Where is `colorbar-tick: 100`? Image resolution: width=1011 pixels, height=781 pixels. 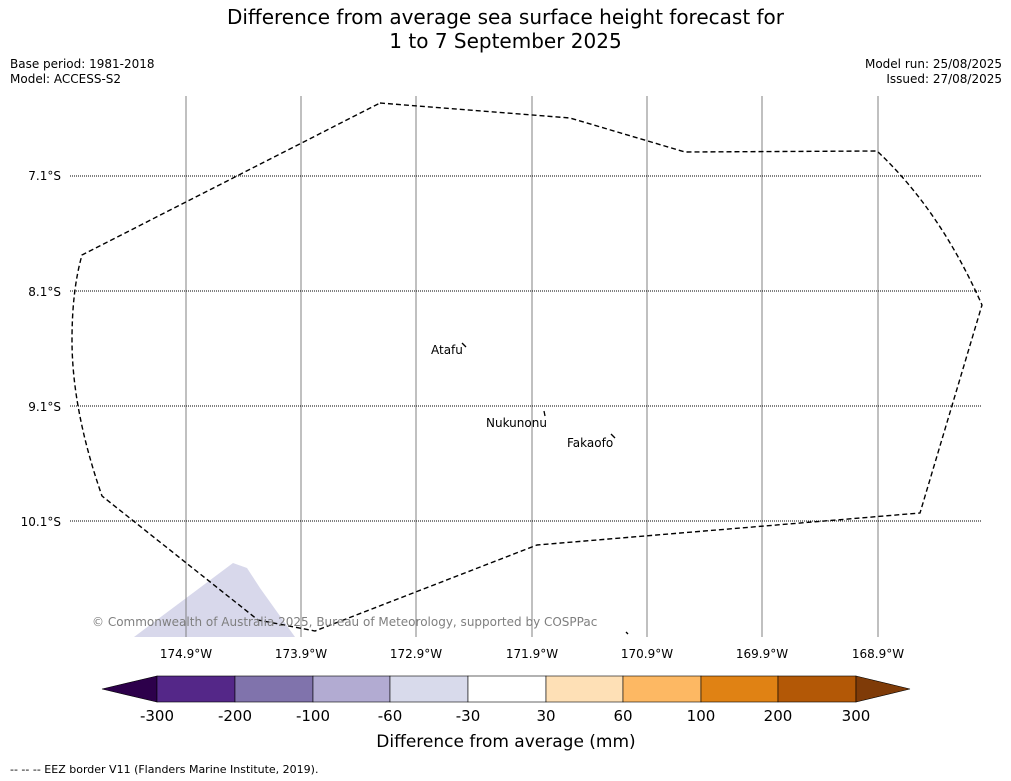
colorbar-tick: 100 is located at coordinates (701, 716).